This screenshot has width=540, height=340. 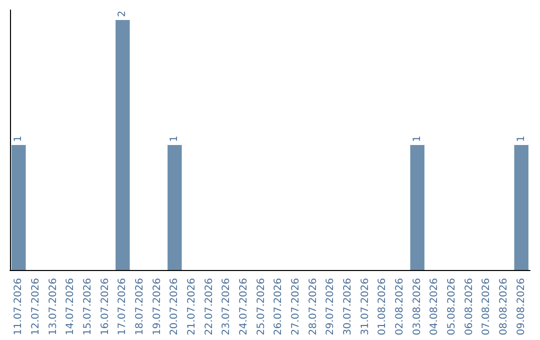 I want to click on x-tick-label: 22.07.2026, so click(x=209, y=307).